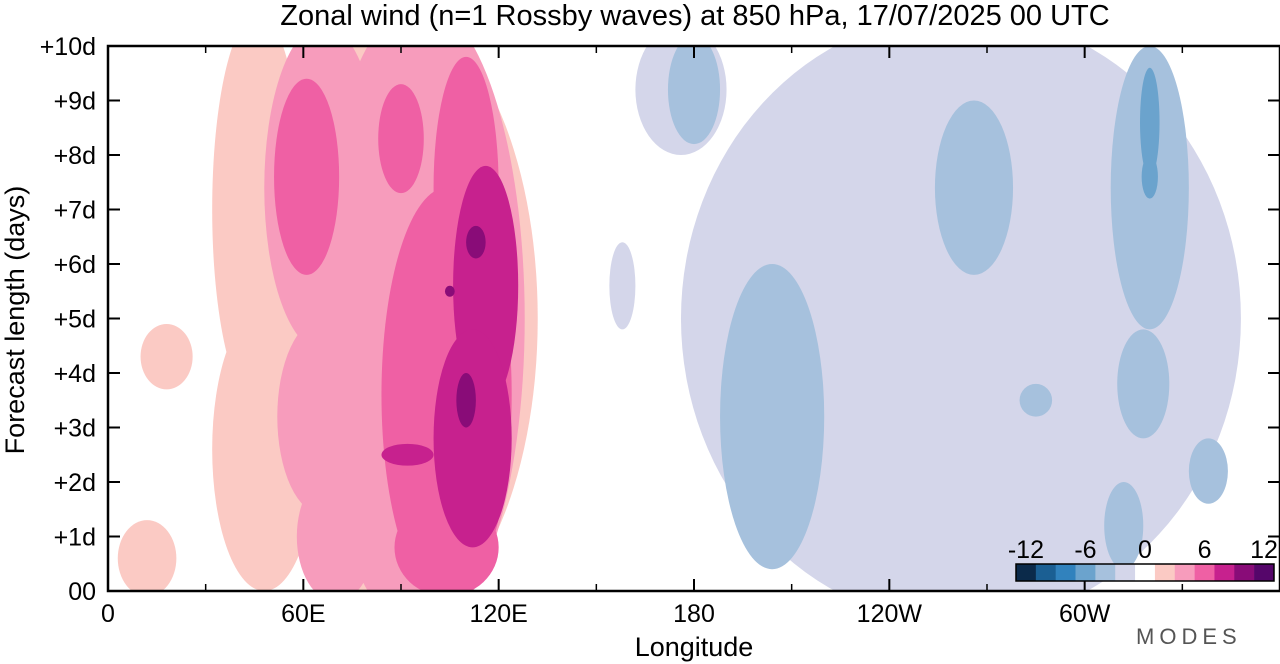  Describe the element at coordinates (75, 374) in the screenshot. I see `y-tick-label: +4d` at that location.